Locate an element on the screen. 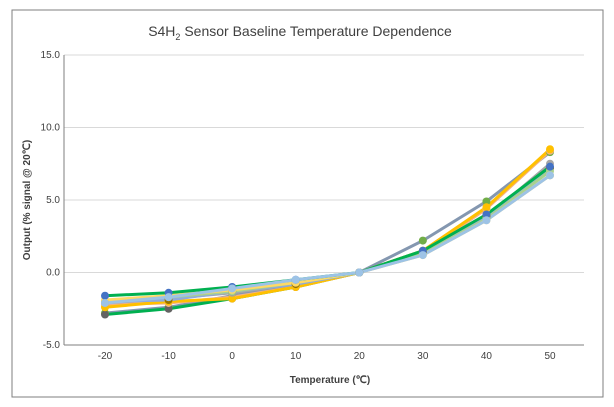  x-tick-label: 20 is located at coordinates (360, 356).